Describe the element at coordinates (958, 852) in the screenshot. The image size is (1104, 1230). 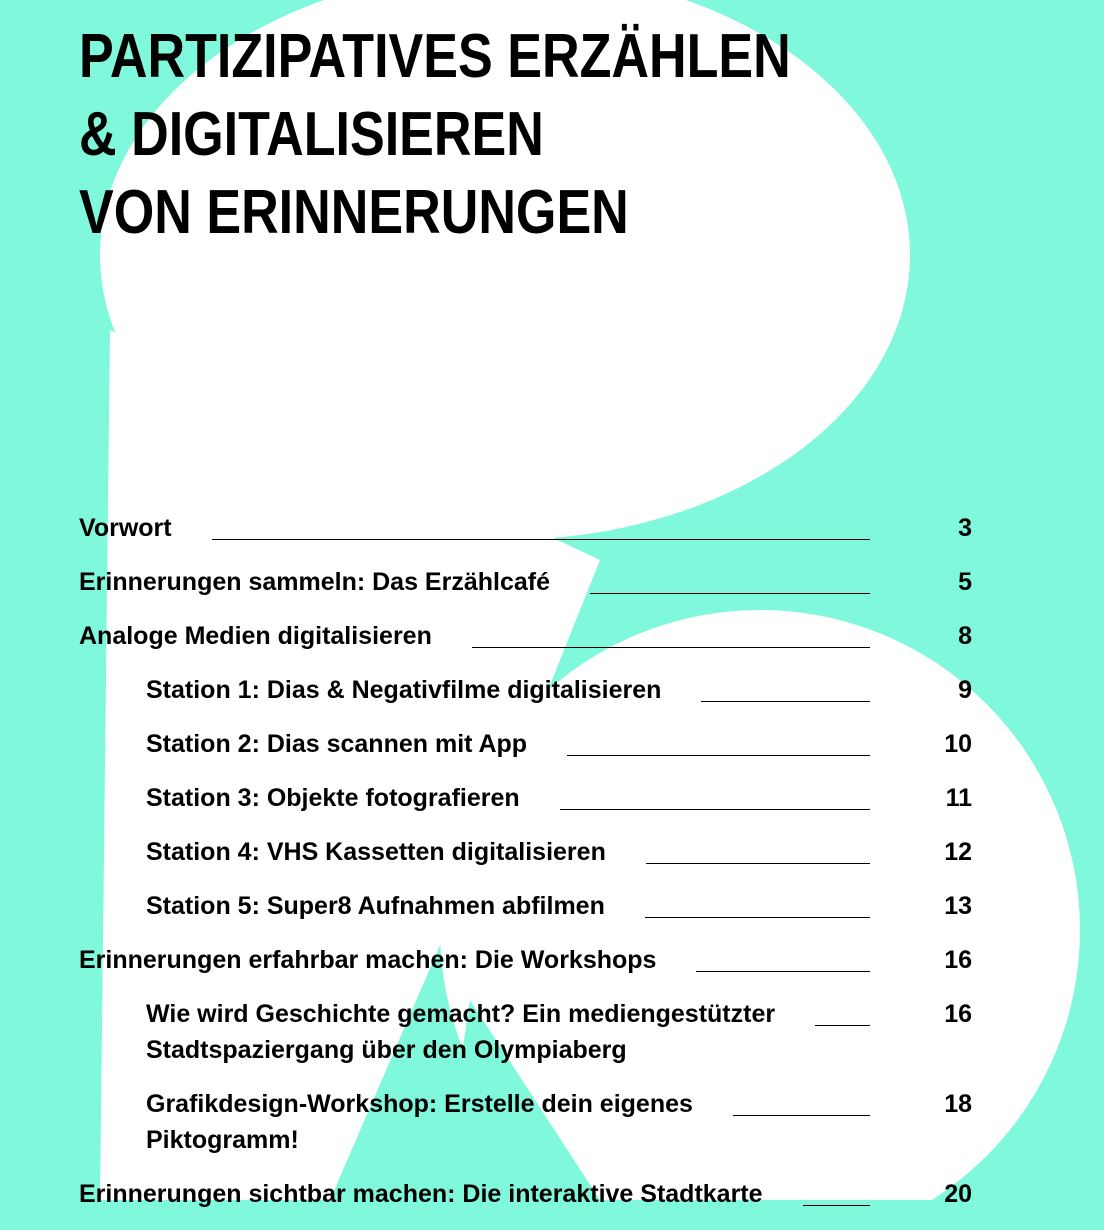
I see `page-number: 12` at that location.